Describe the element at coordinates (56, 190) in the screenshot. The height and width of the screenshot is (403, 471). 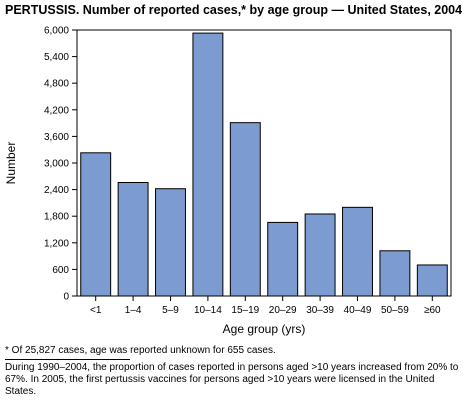
I see `y-tick-label: 2,400` at that location.